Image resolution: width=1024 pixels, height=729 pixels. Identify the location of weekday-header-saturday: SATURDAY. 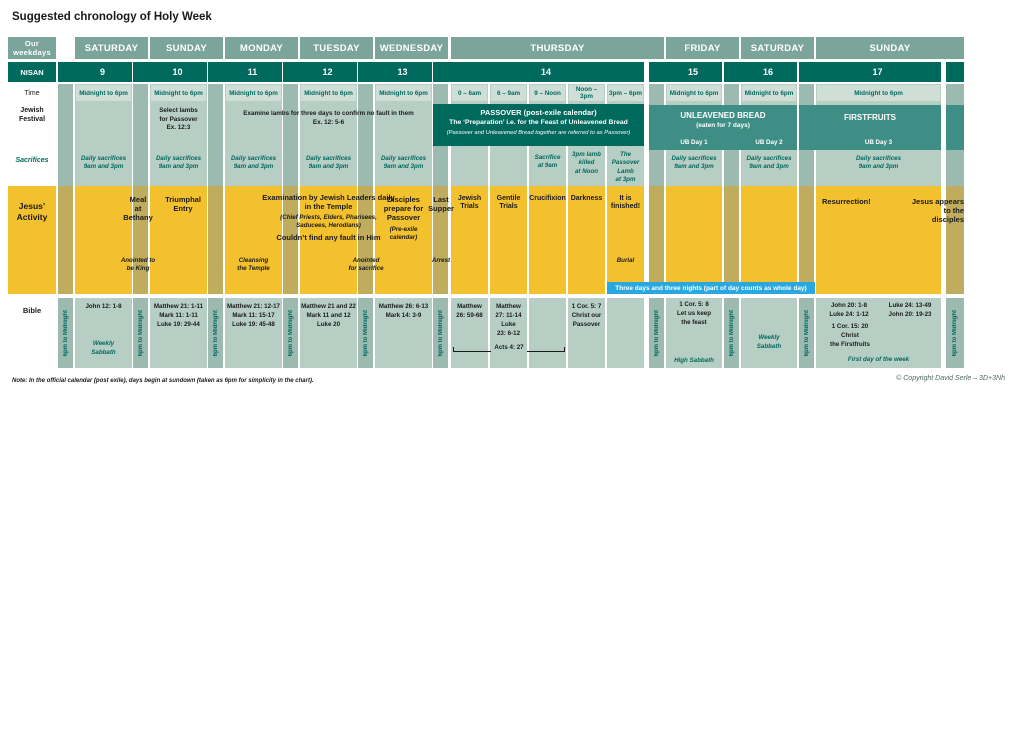
(111, 48).